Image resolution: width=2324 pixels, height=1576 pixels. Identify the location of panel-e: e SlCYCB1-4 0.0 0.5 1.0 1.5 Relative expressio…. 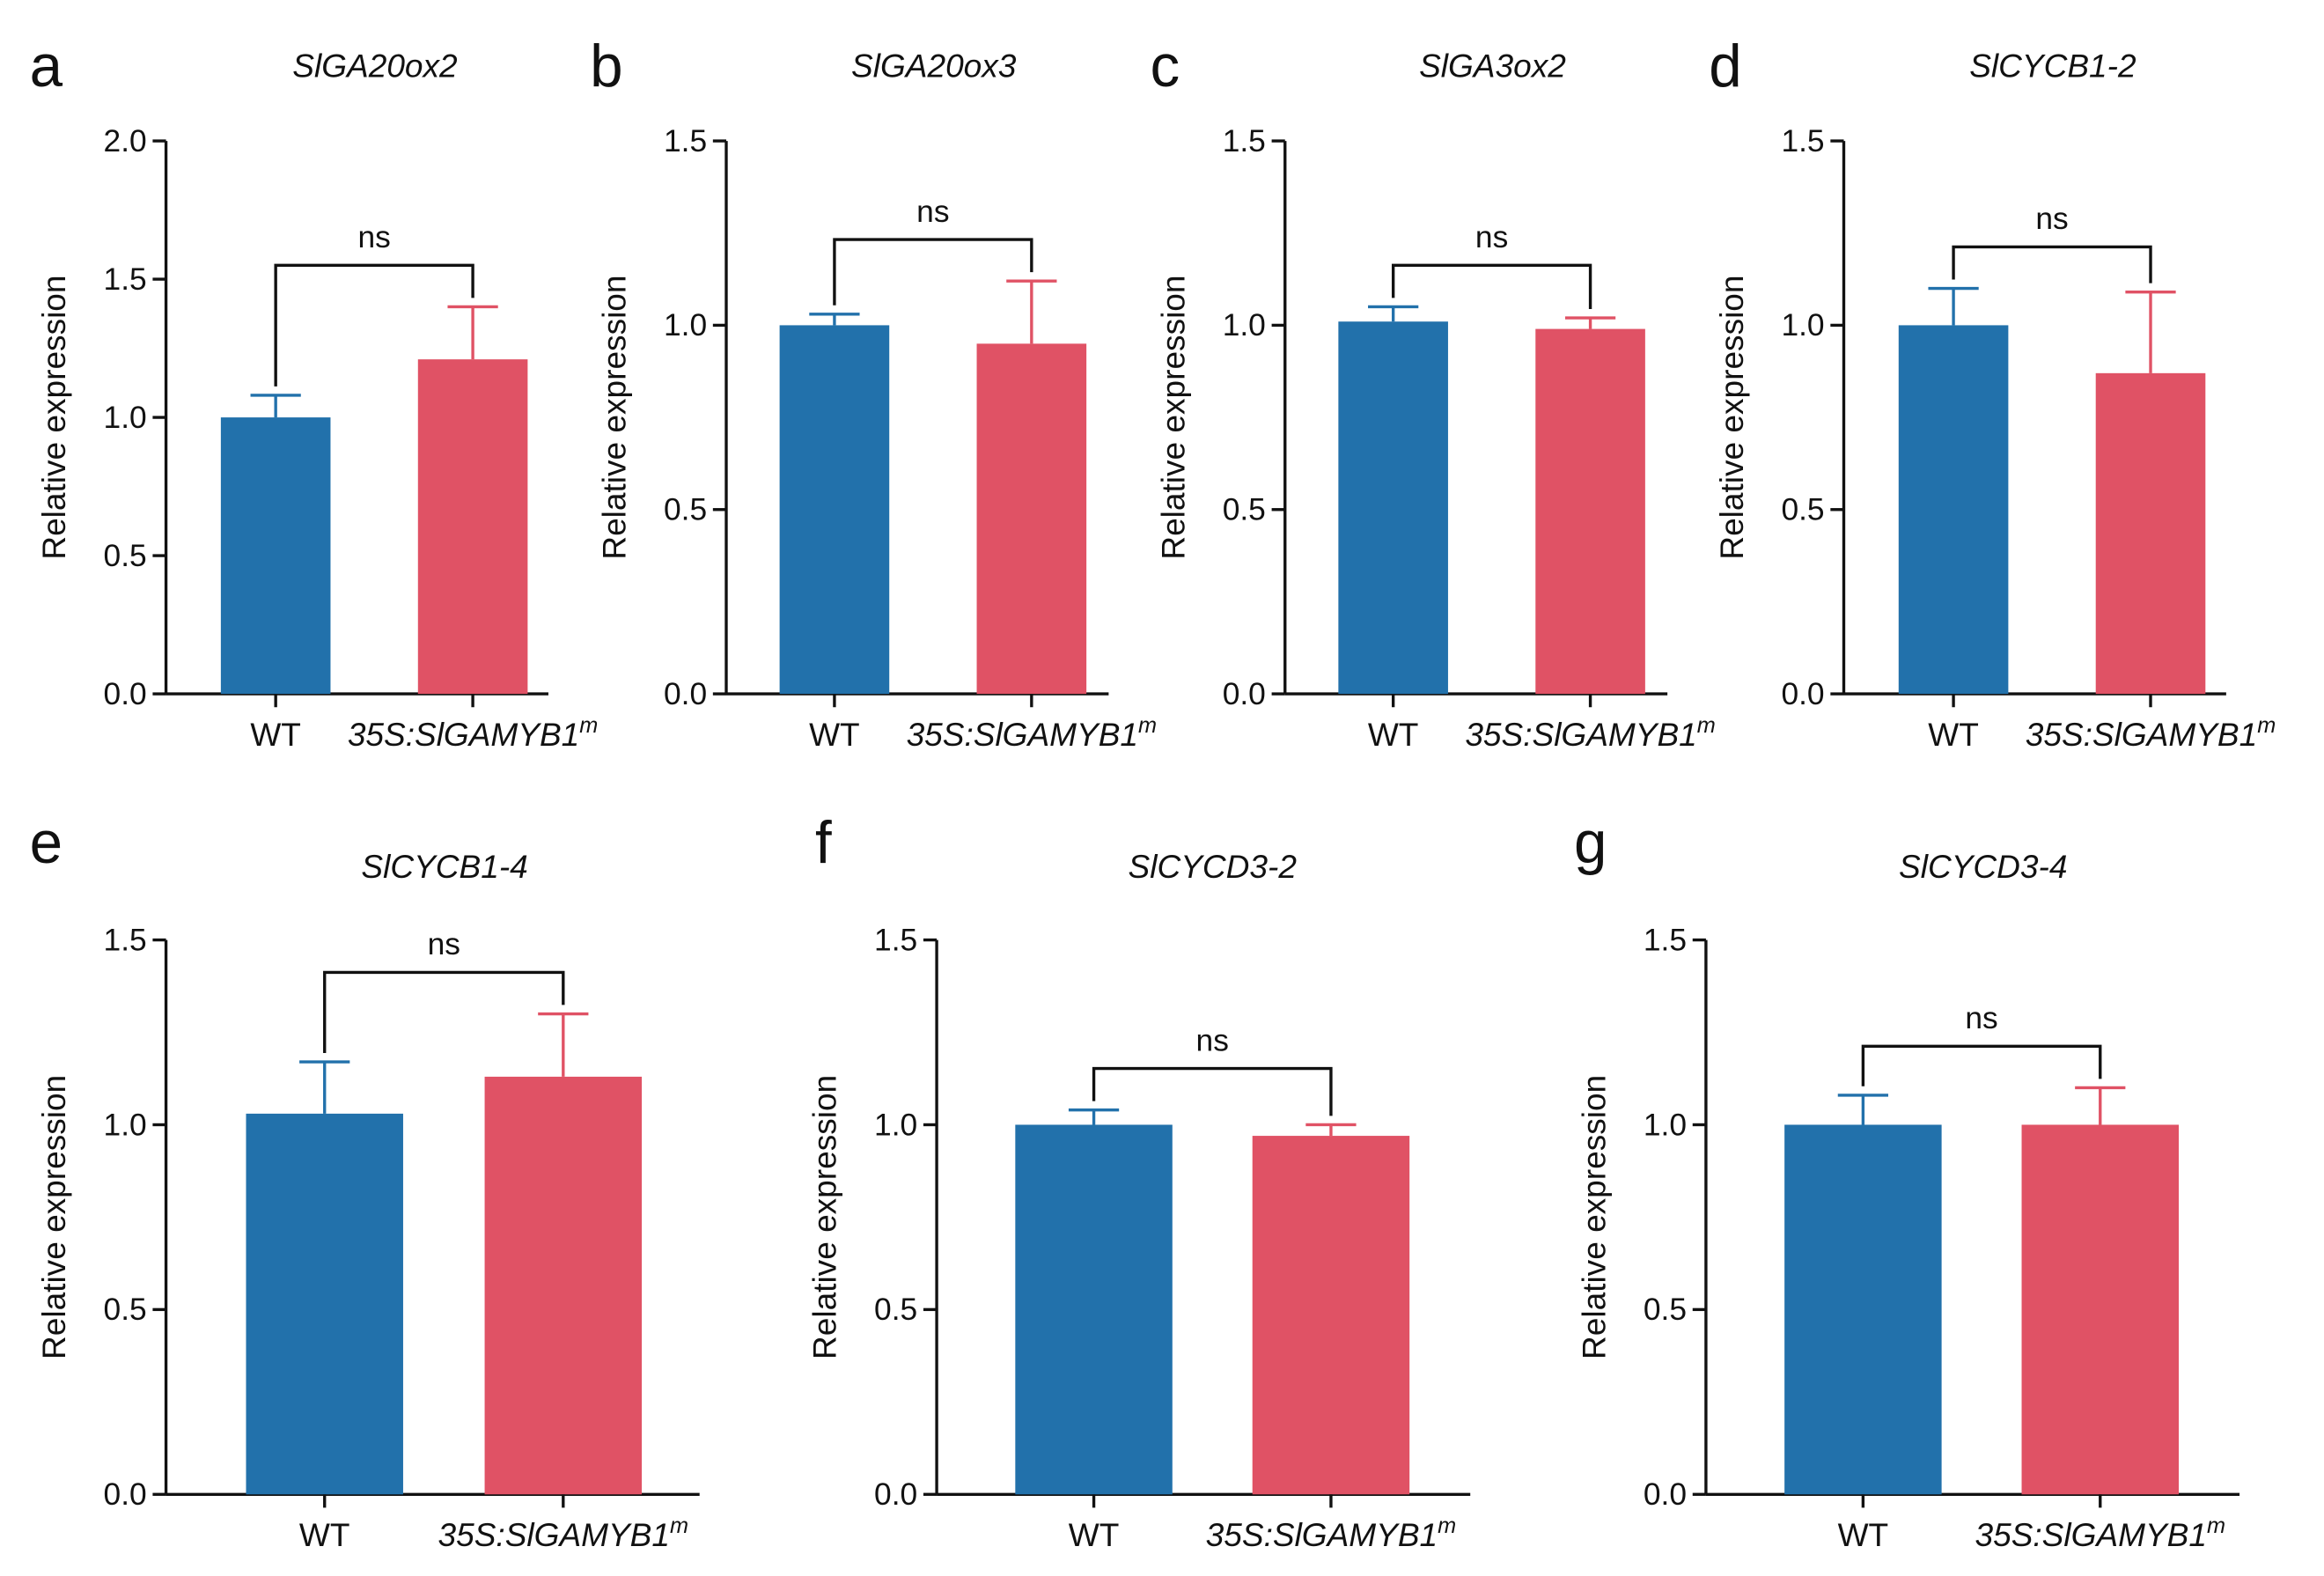
(365, 1181).